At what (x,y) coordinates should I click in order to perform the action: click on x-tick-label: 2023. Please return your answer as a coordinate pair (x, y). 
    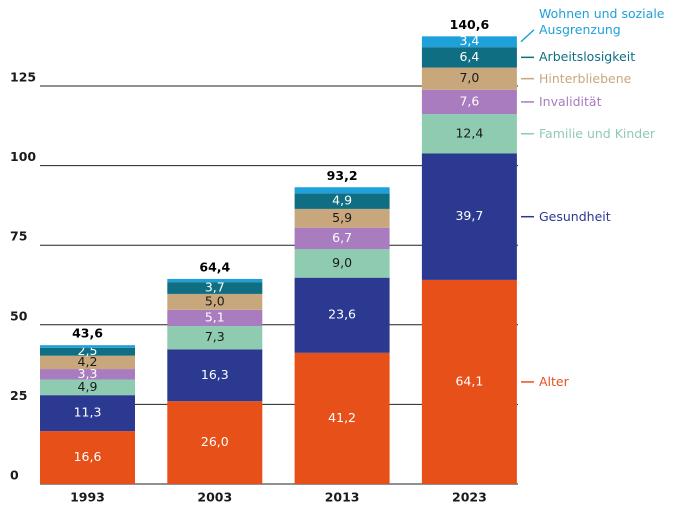
    Looking at the image, I should click on (469, 497).